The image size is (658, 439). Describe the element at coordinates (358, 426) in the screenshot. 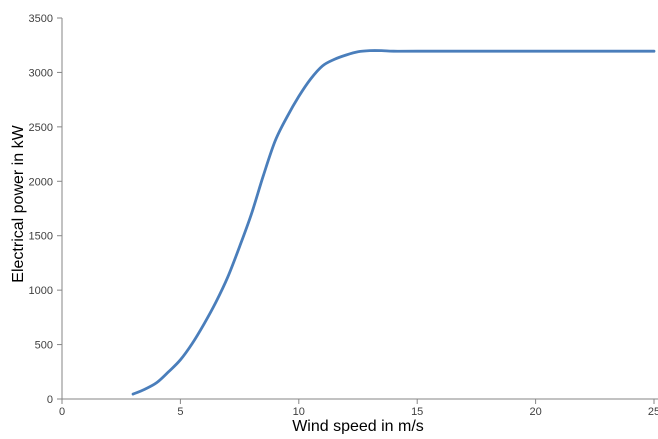

I see `x-axis-title: Wind speed in m/s` at that location.